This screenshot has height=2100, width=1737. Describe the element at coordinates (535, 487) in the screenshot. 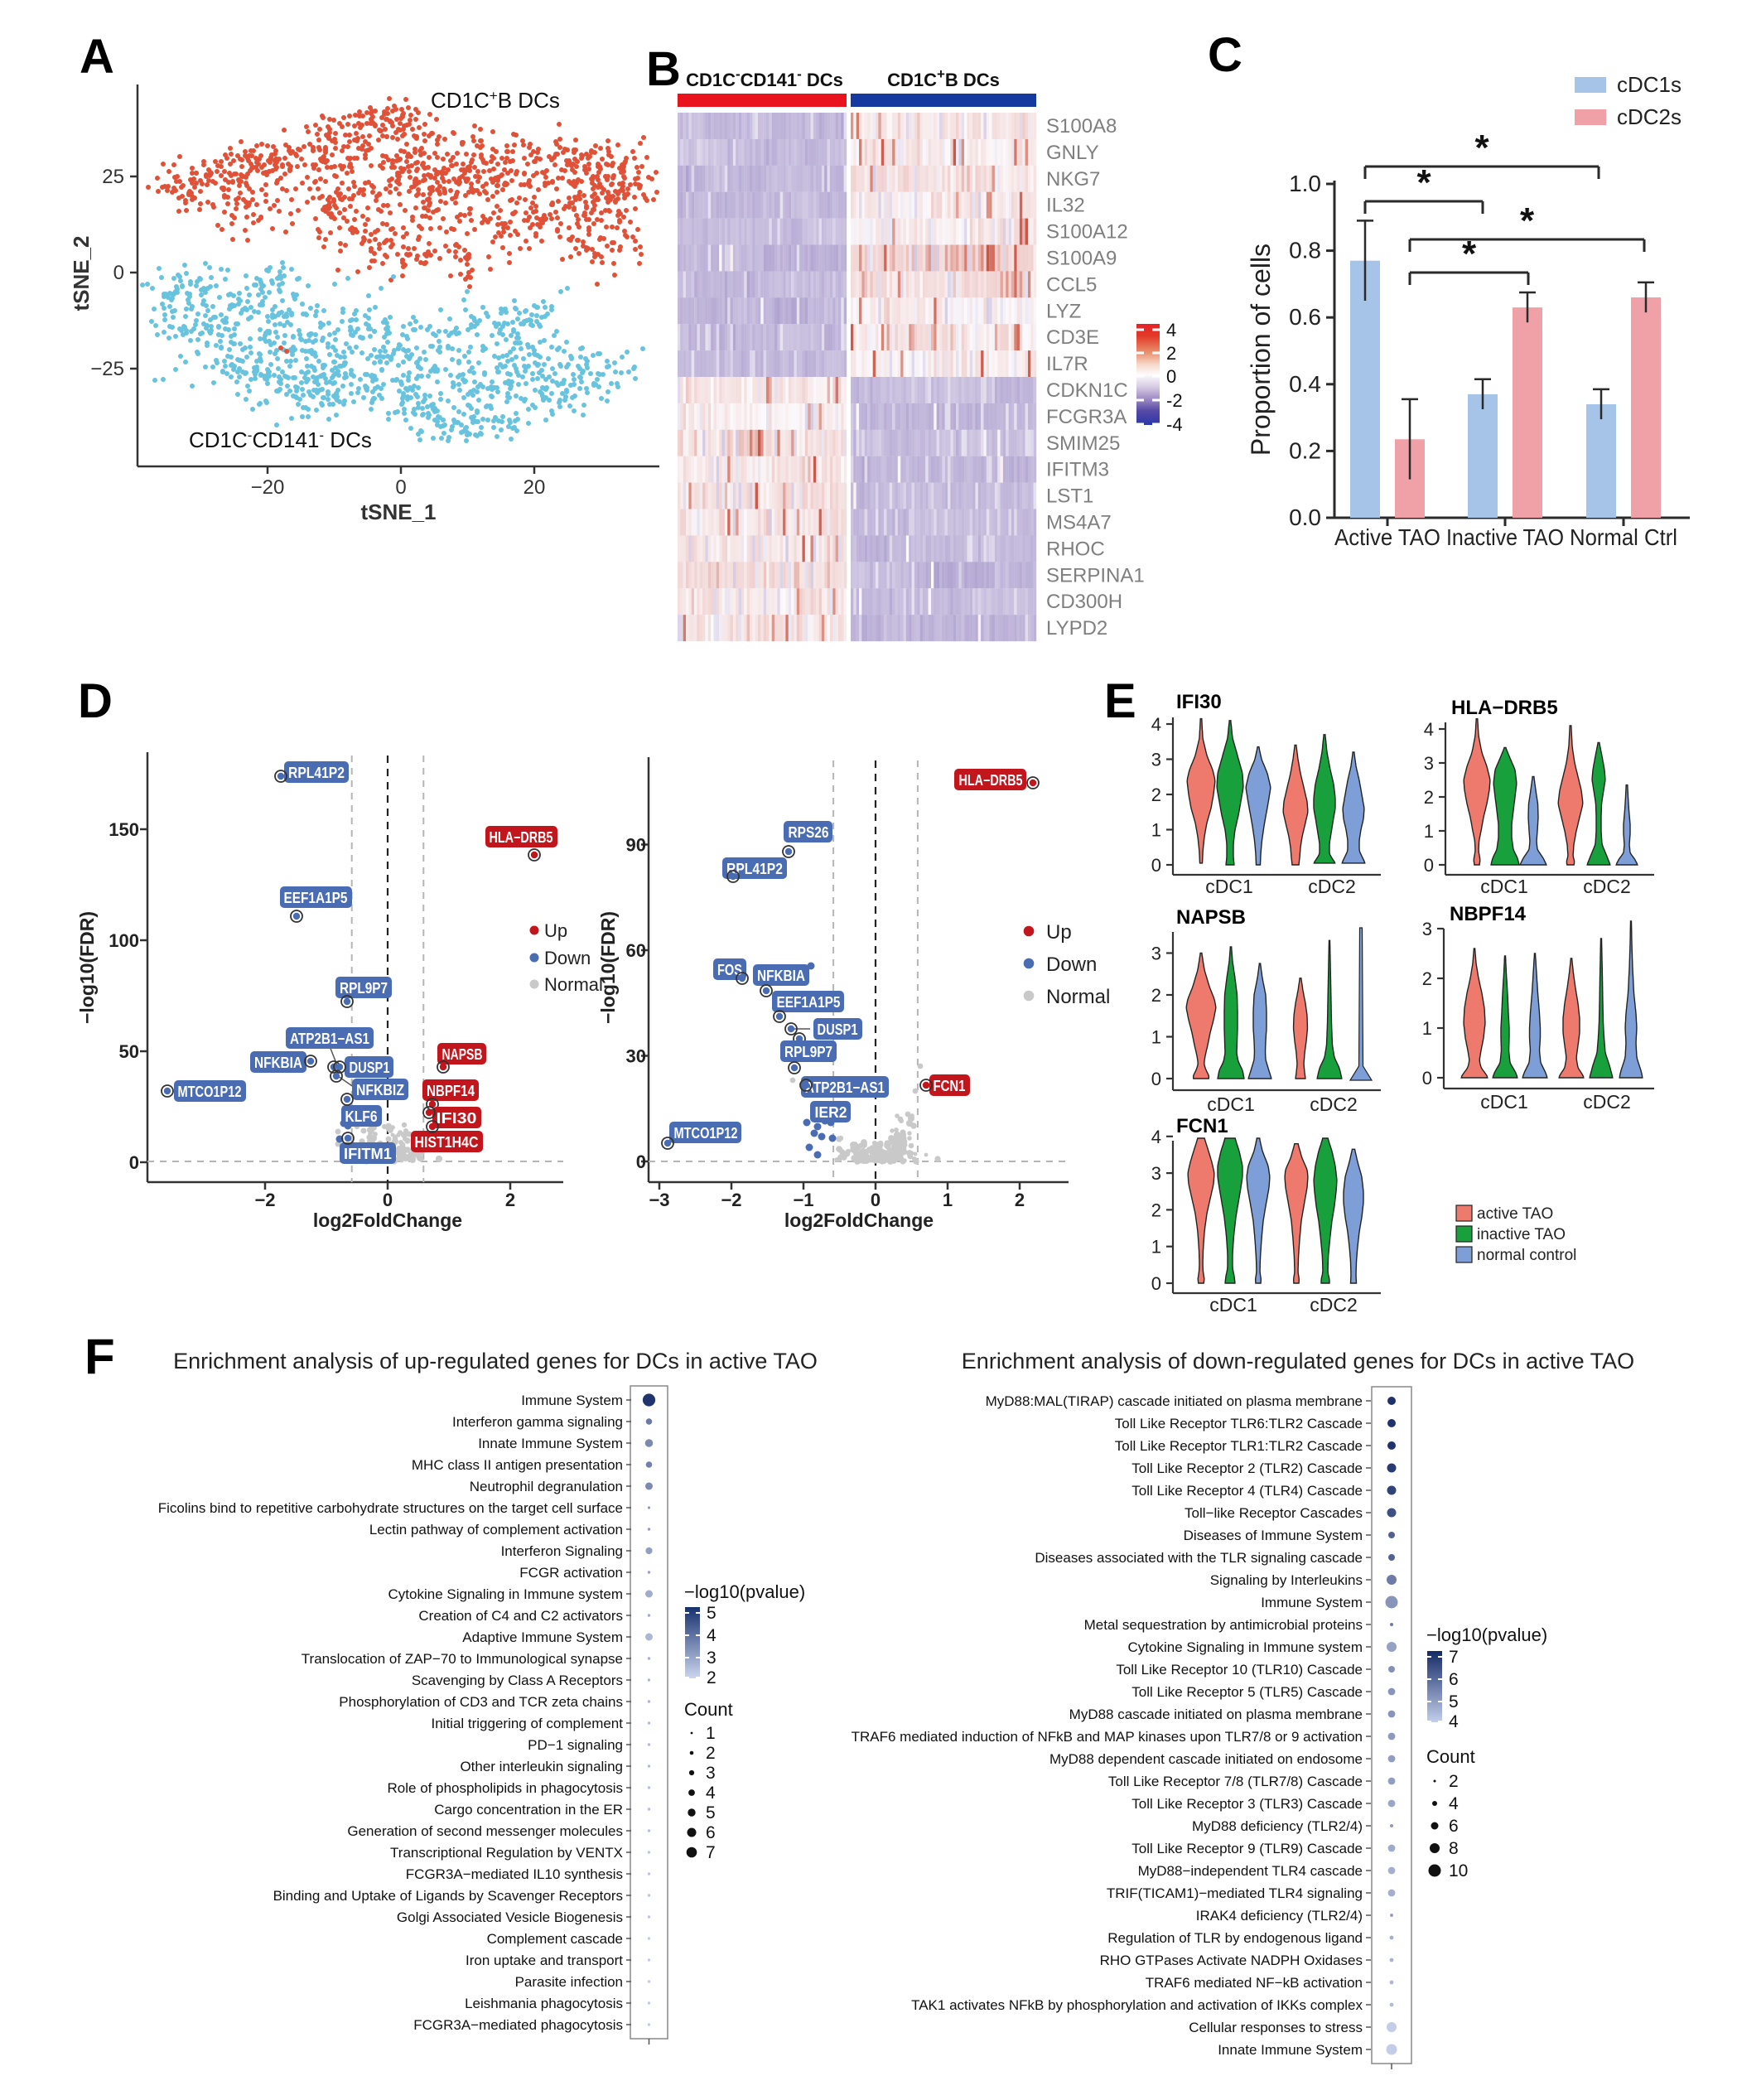

I see `svg-text: 20` at that location.